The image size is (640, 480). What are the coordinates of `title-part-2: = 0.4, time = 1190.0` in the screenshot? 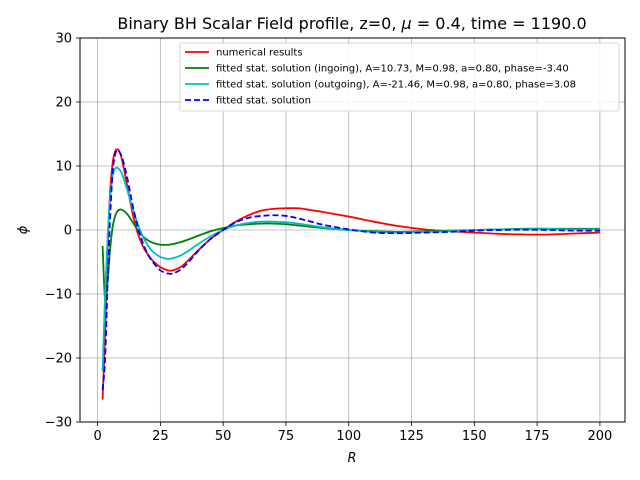 It's located at (499, 23).